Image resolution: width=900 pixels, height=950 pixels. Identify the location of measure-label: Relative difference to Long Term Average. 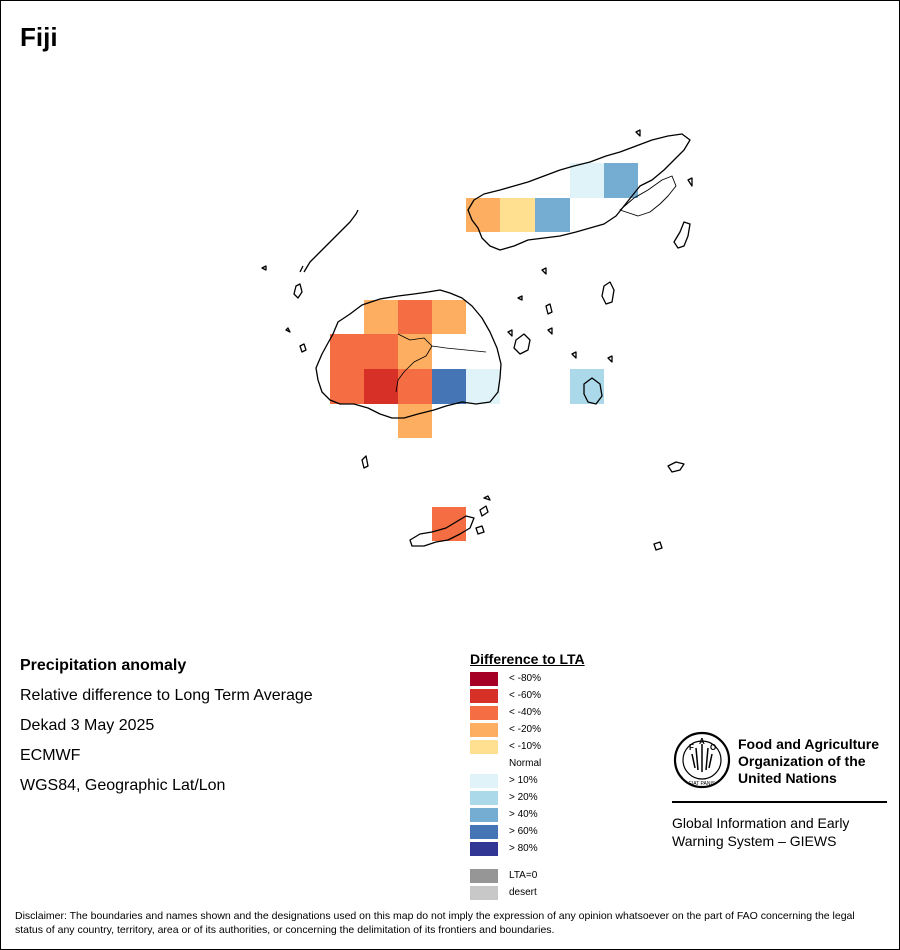
(166, 695).